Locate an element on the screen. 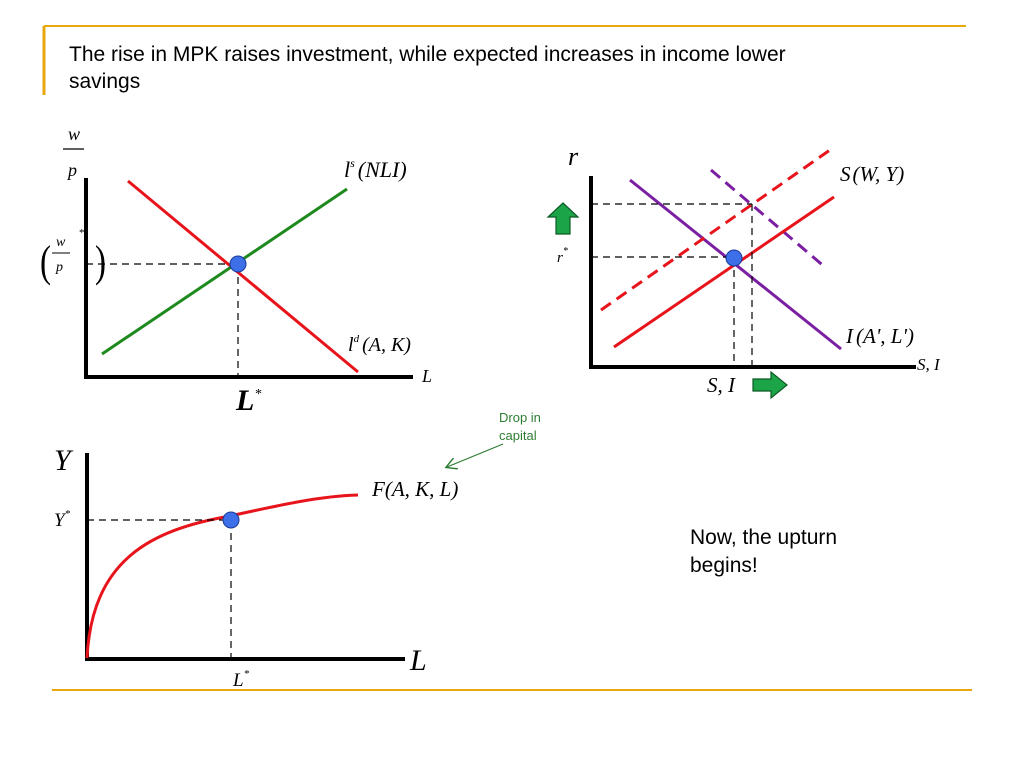  eq-output-label: Y* is located at coordinates (62, 519).